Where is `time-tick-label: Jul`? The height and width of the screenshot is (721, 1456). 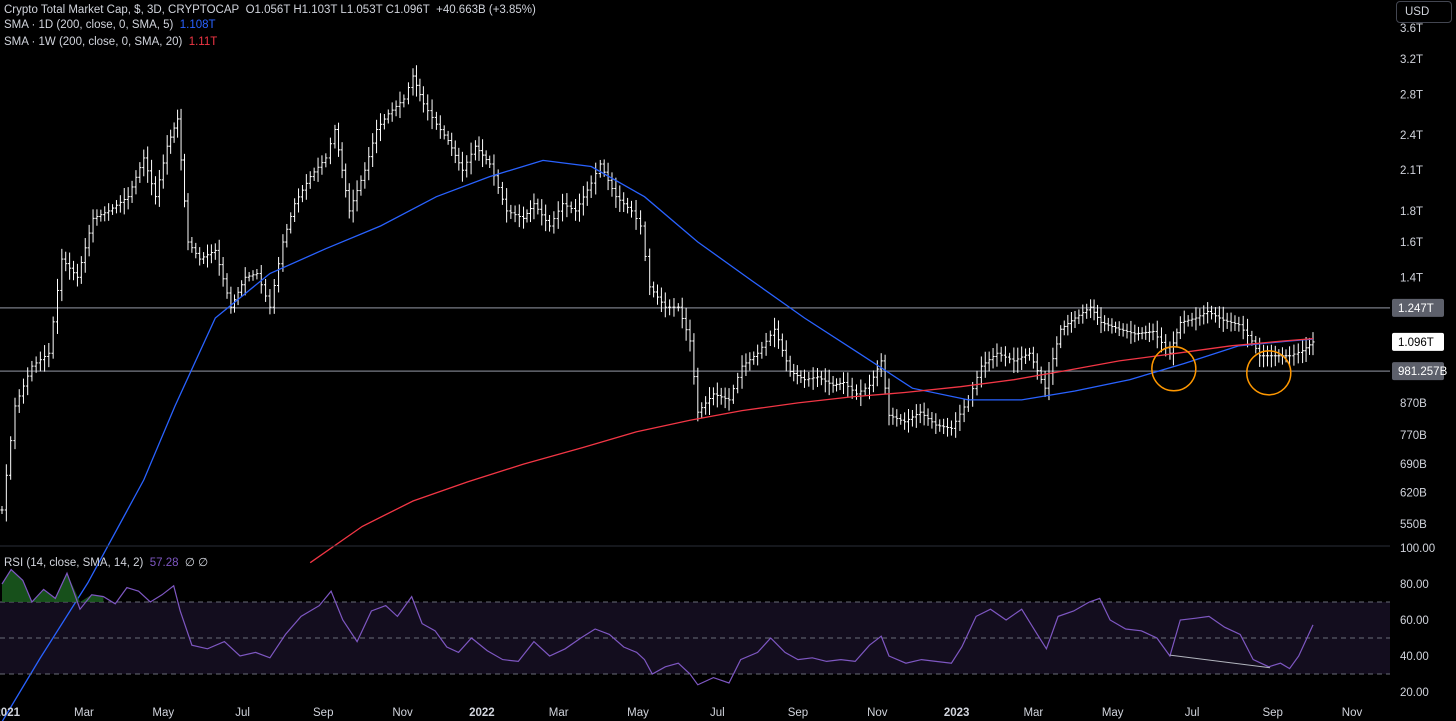
time-tick-label: Jul is located at coordinates (1192, 713).